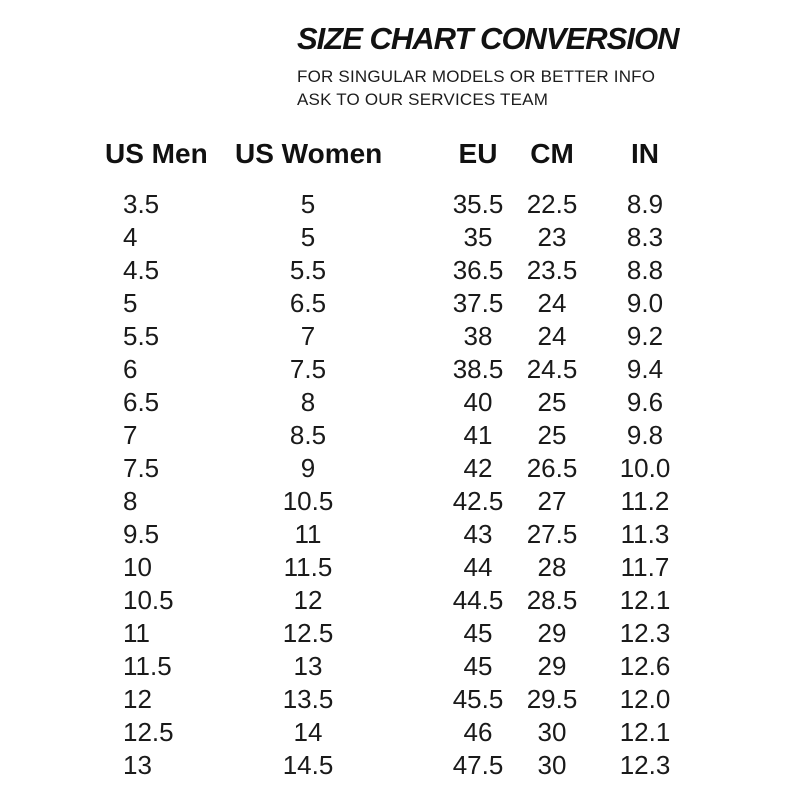 The height and width of the screenshot is (800, 800). Describe the element at coordinates (308, 237) in the screenshot. I see `table-cell: 5` at that location.